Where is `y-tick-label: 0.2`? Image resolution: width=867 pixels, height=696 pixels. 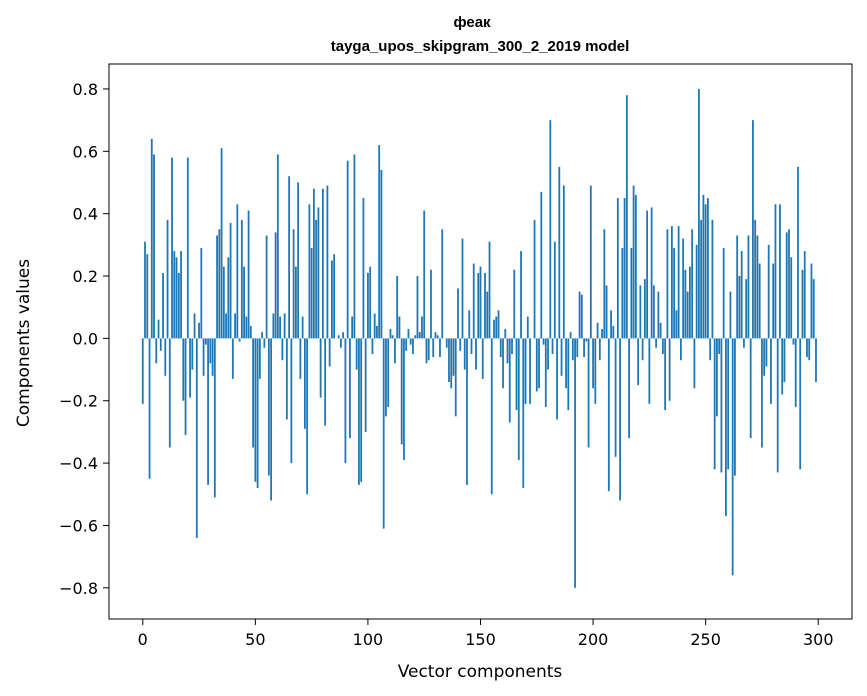
y-tick-label: 0.2 is located at coordinates (85, 276).